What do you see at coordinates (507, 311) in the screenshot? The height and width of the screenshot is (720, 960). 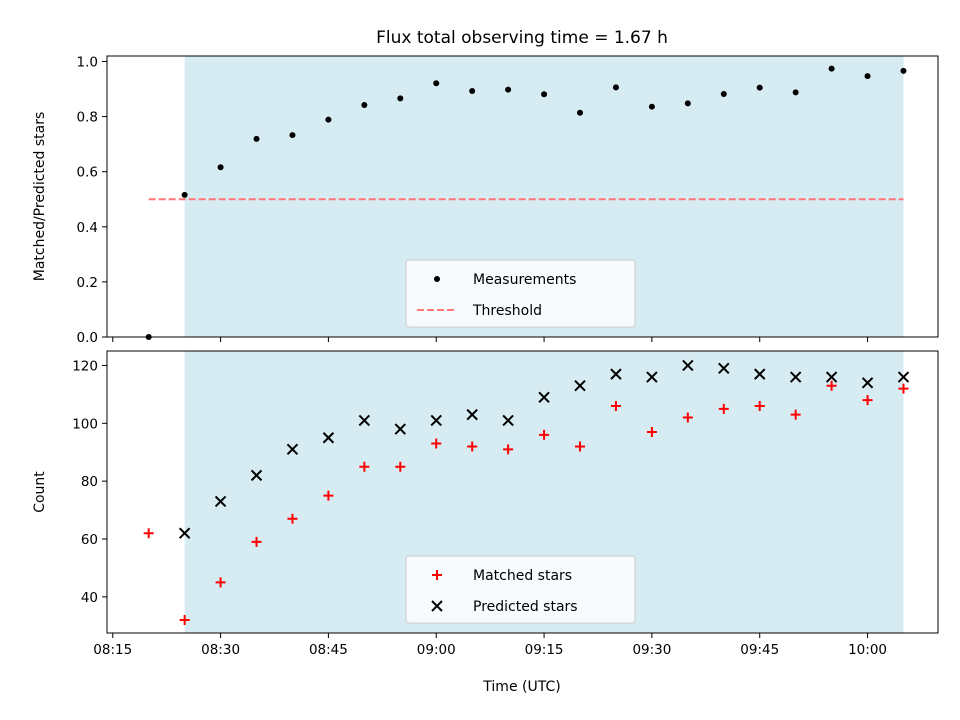 I see `threshold-legend-label: Threshold` at bounding box center [507, 311].